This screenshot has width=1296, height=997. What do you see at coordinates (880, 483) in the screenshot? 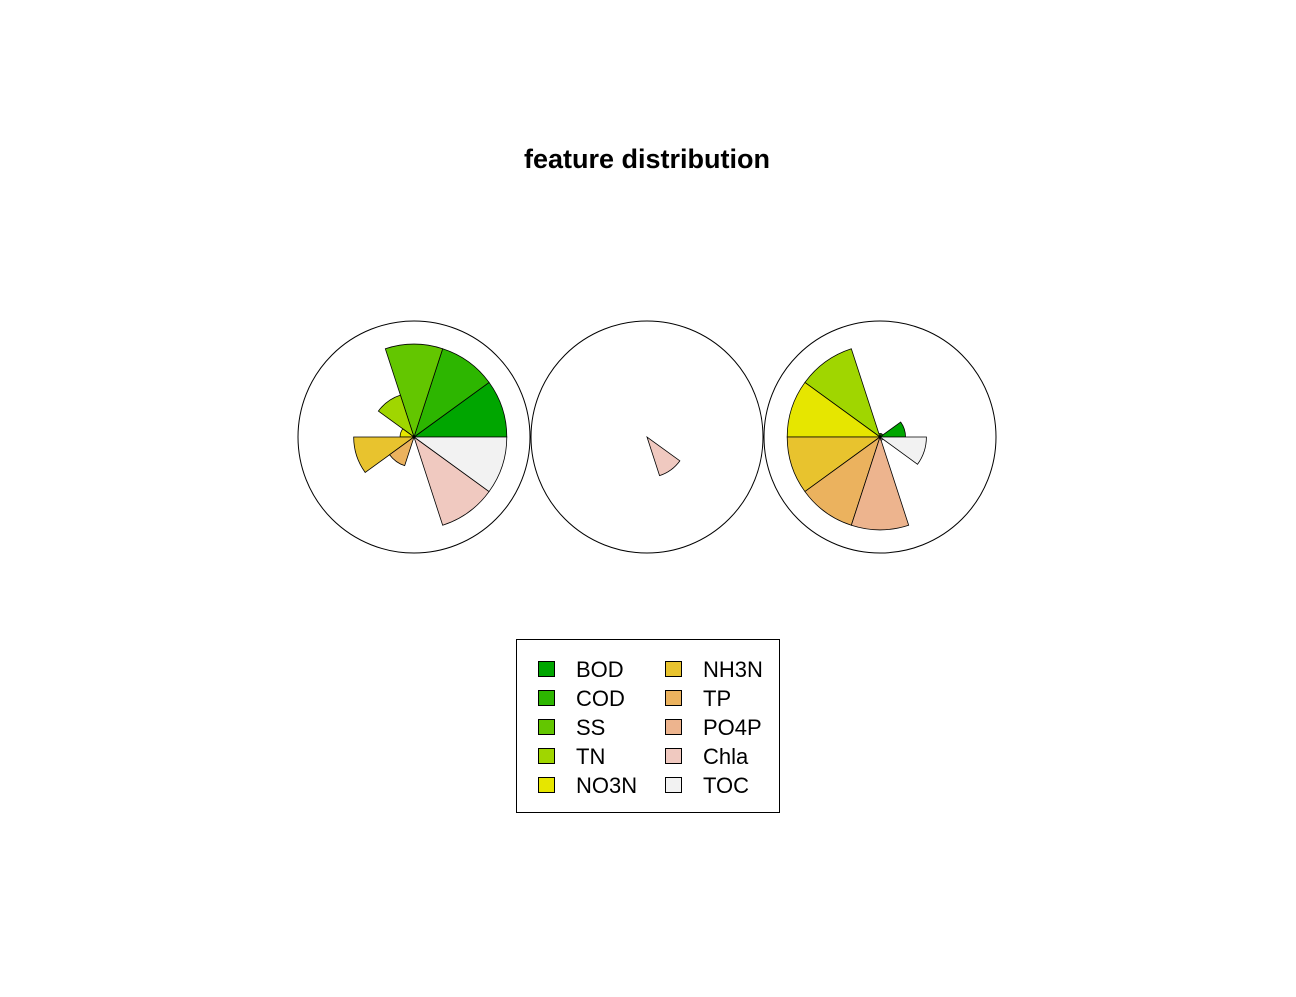
I see `segment-po4p` at bounding box center [880, 483].